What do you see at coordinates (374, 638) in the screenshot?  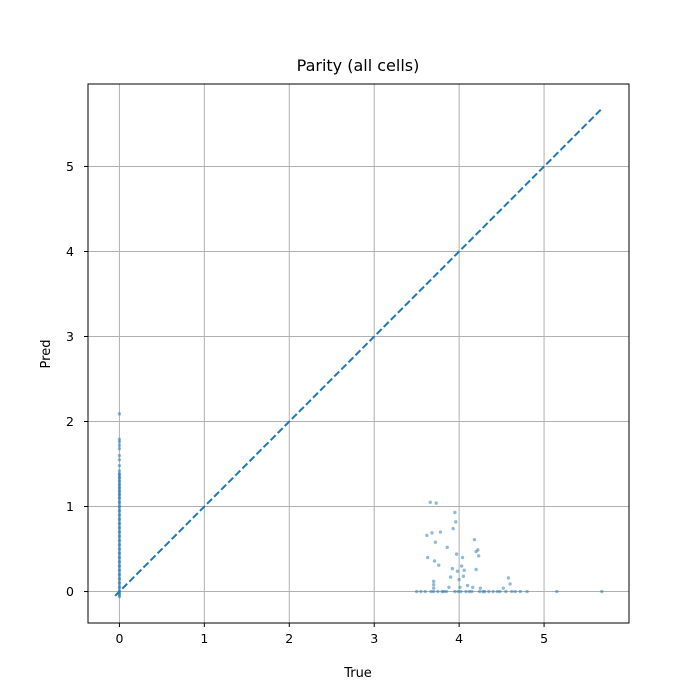 I see `x-tick-label: 3` at bounding box center [374, 638].